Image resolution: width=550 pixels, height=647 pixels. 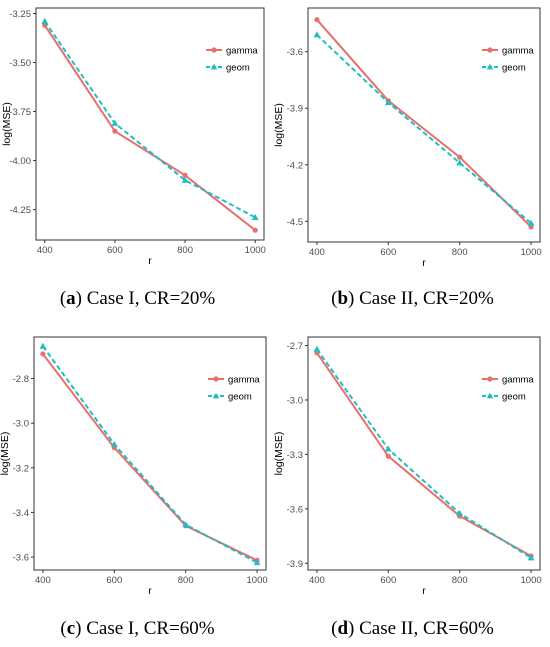 I want to click on caption-d: (d) Case II, CR=60%, so click(x=412, y=628).